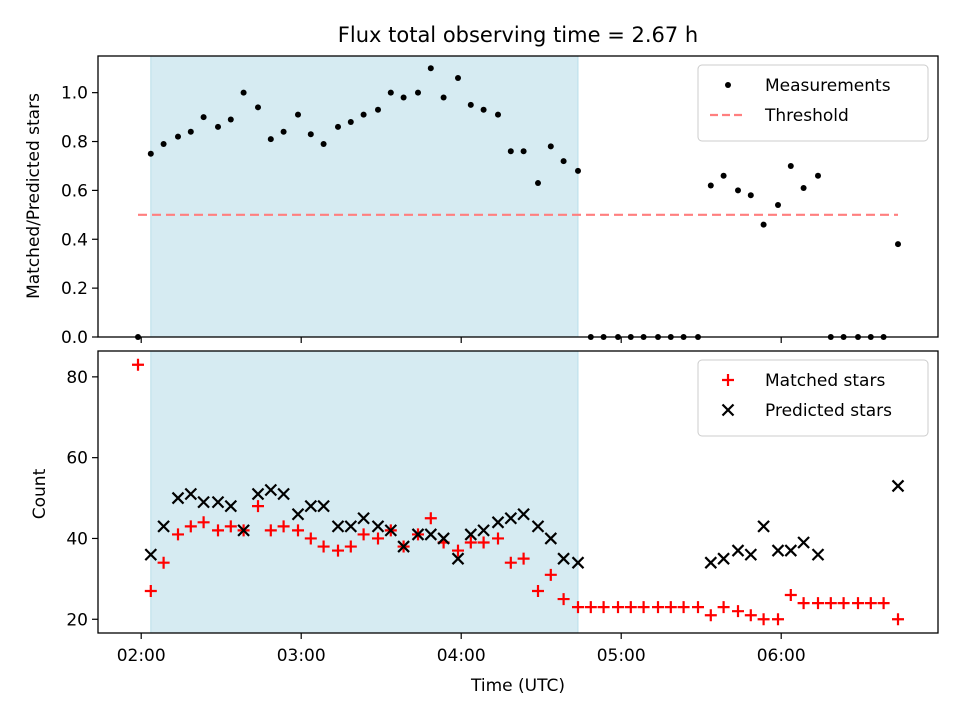 The image size is (960, 724). I want to click on top-y-tick-label: 1.0, so click(74, 94).